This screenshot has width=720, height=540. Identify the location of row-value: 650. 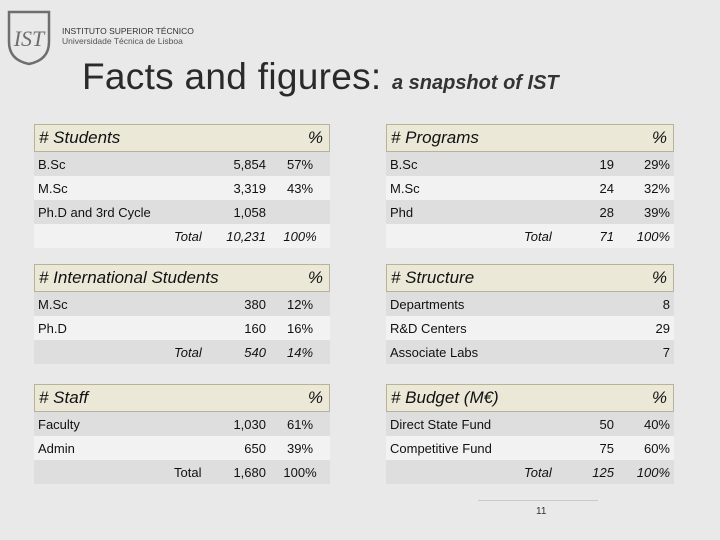
(255, 448).